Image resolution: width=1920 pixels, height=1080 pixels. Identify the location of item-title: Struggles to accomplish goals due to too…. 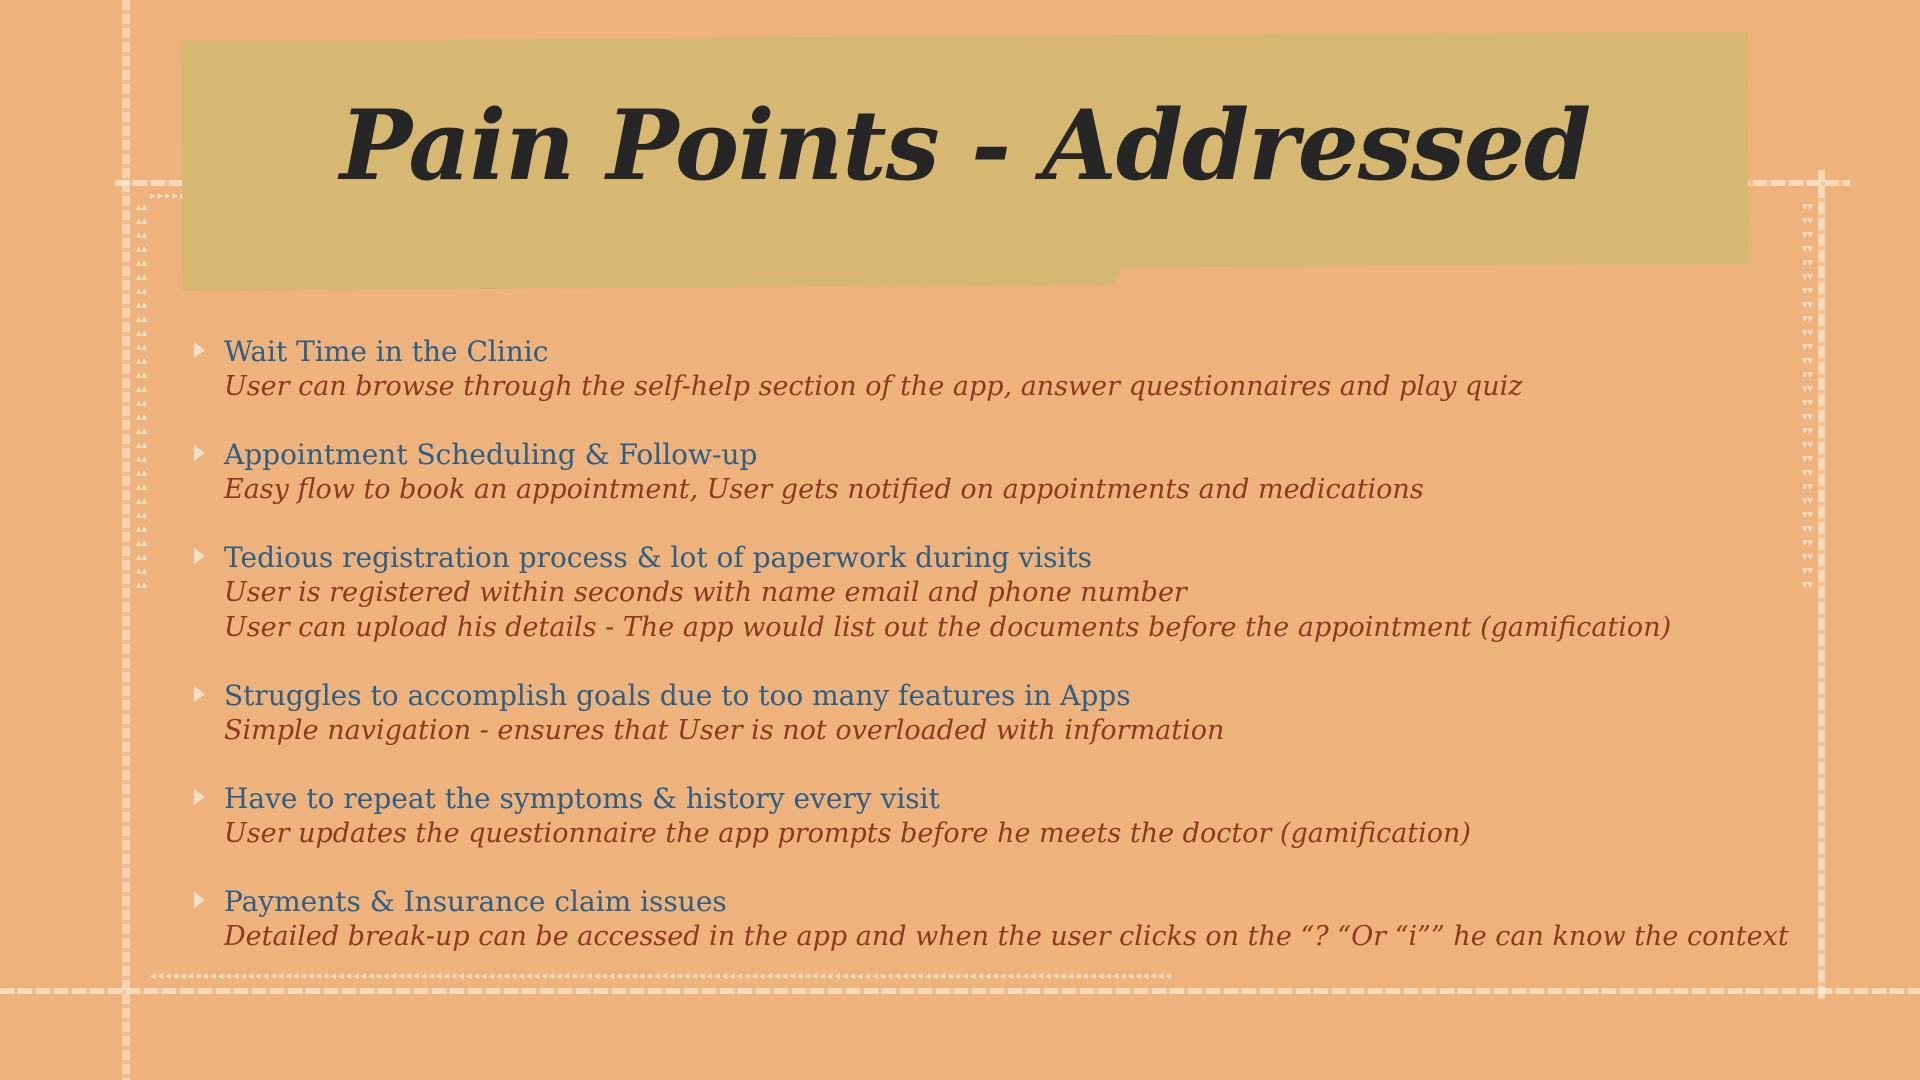
(677, 695).